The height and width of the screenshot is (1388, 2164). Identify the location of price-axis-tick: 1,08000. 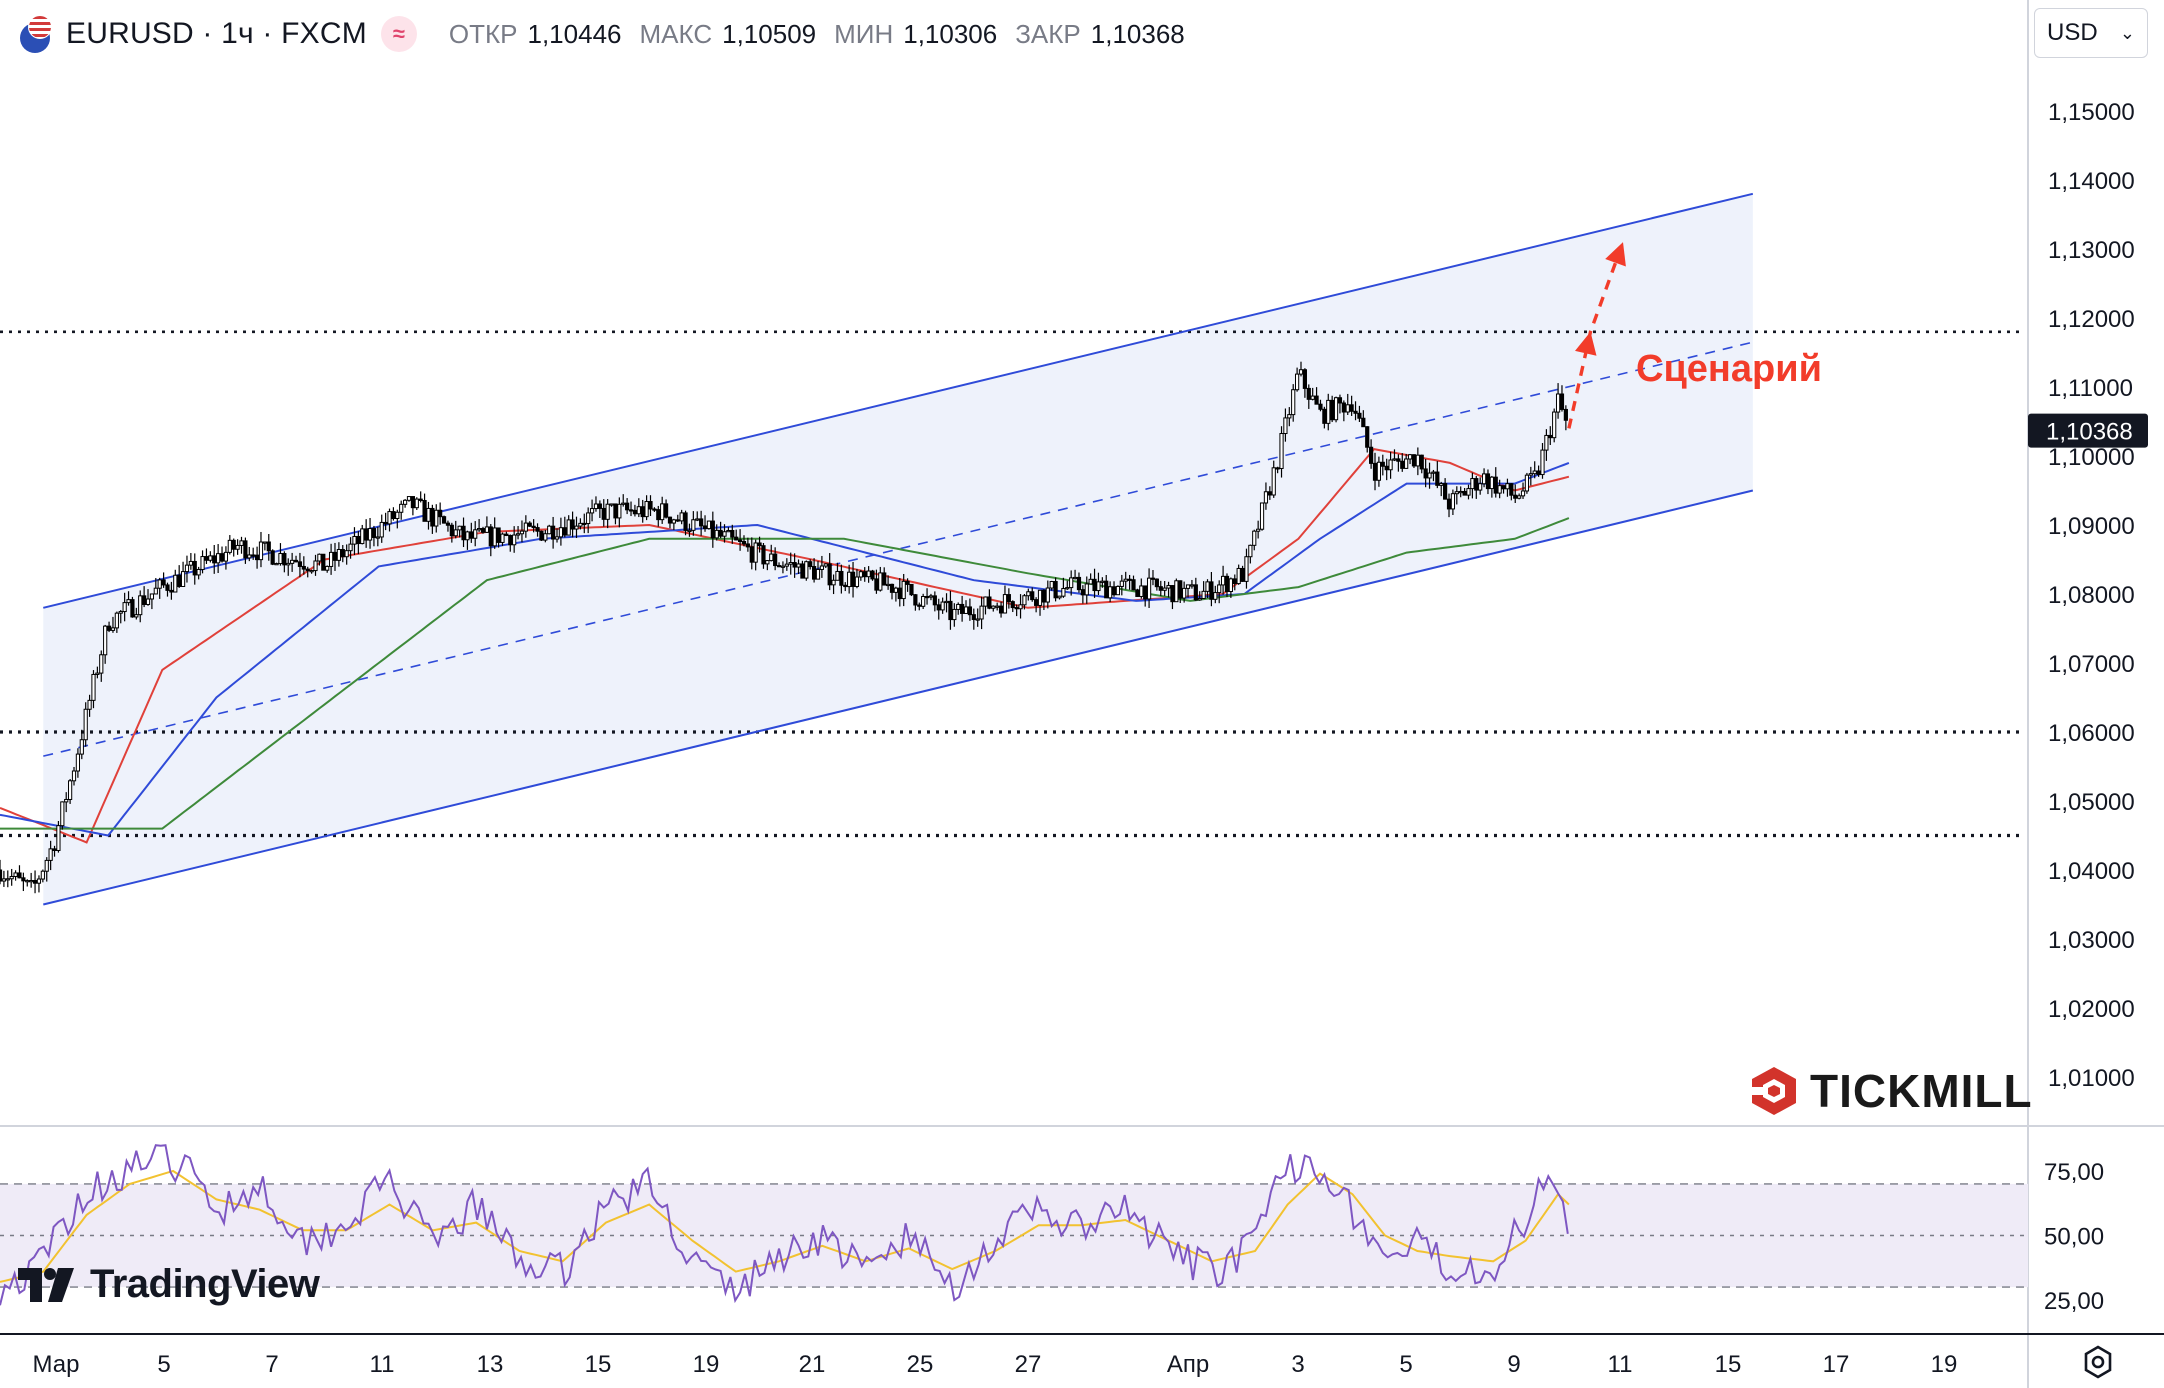
(2091, 595).